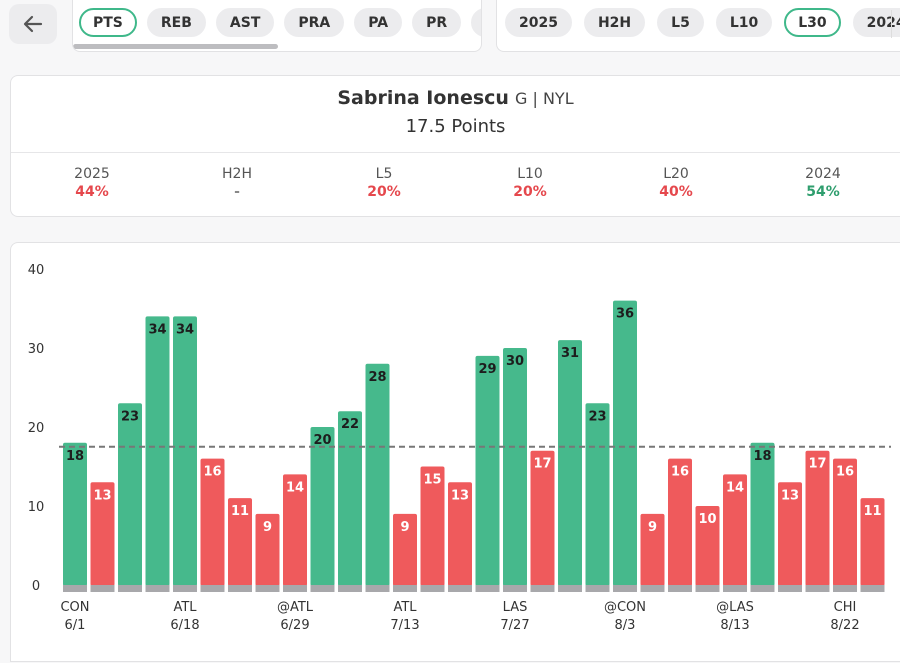 The height and width of the screenshot is (663, 900). I want to click on prop-line: 17.5 Points, so click(455, 126).